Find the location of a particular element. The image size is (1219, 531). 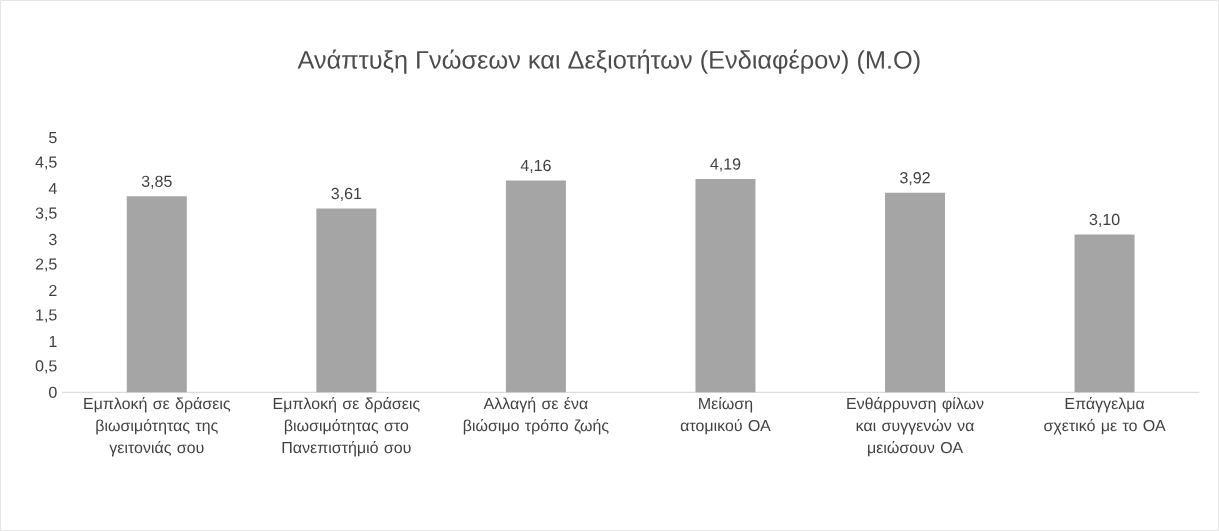

x-tick-label: Επάγγελμα σχετικό με το ΟΑ is located at coordinates (1105, 416).